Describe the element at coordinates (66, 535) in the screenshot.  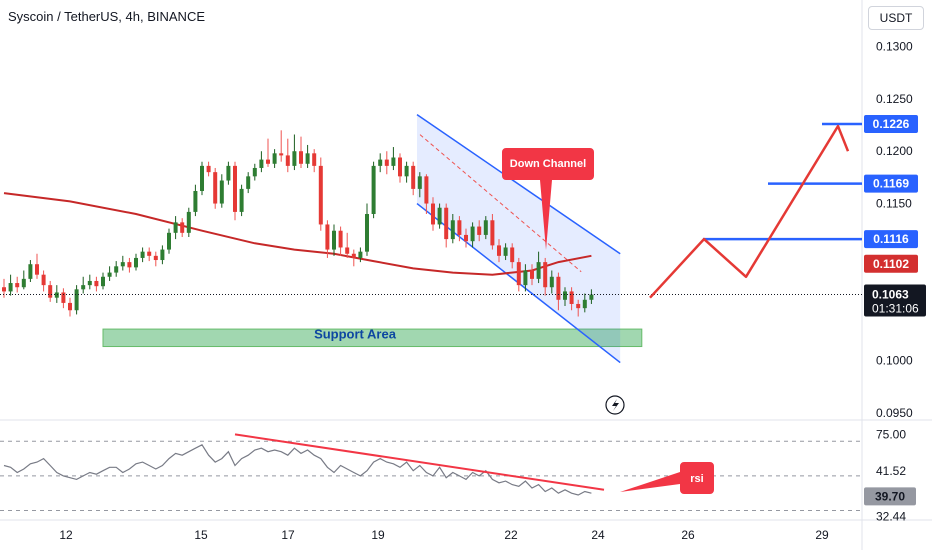
I see `time-tick-label: 12` at that location.